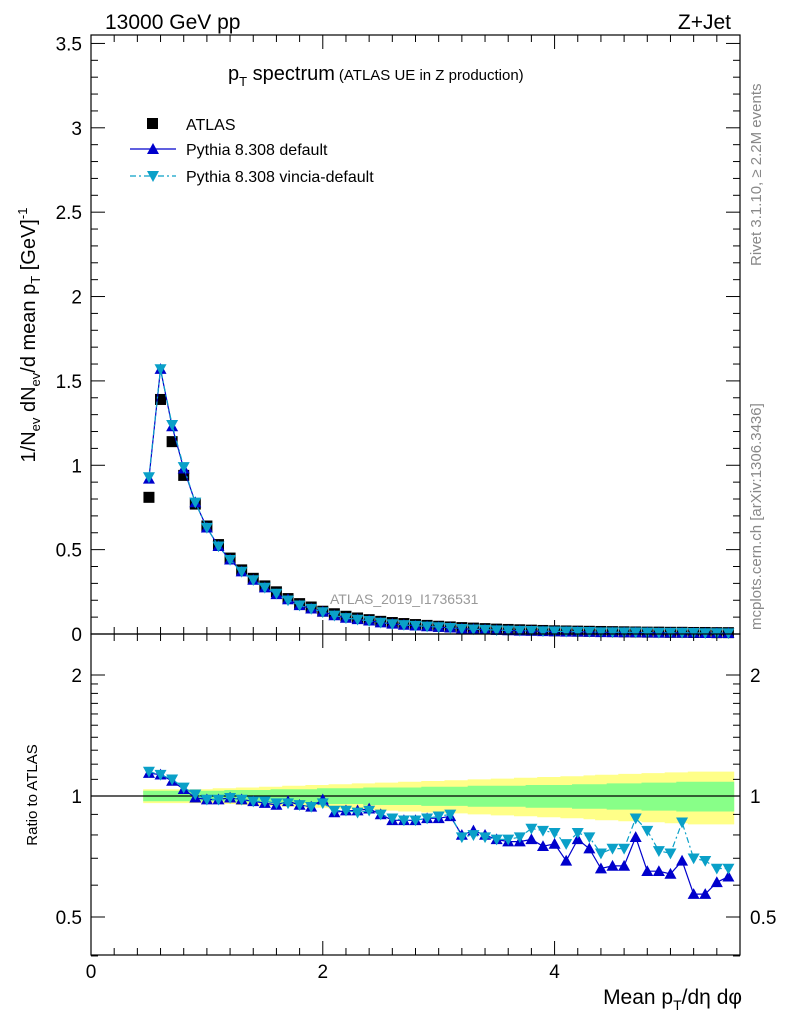 The image size is (786, 1024). Describe the element at coordinates (76, 466) in the screenshot. I see `main-ytick-label: 1` at that location.